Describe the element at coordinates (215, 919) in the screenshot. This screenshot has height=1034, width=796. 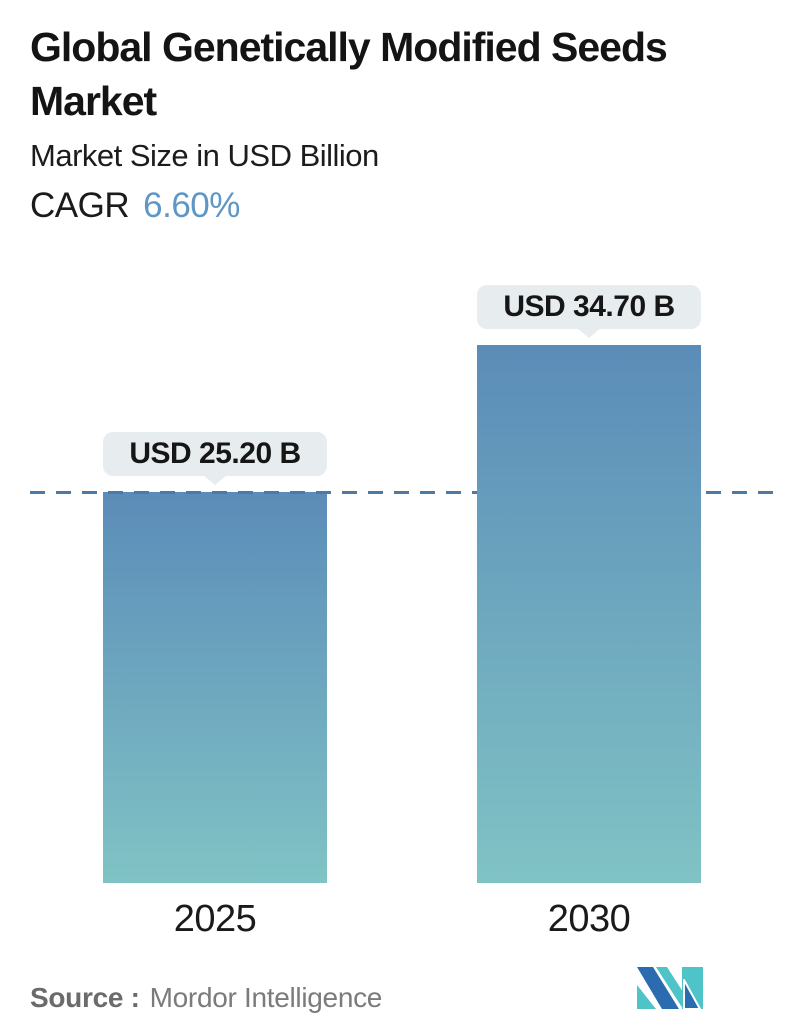
I see `x-axis-label-2025: 2025` at that location.